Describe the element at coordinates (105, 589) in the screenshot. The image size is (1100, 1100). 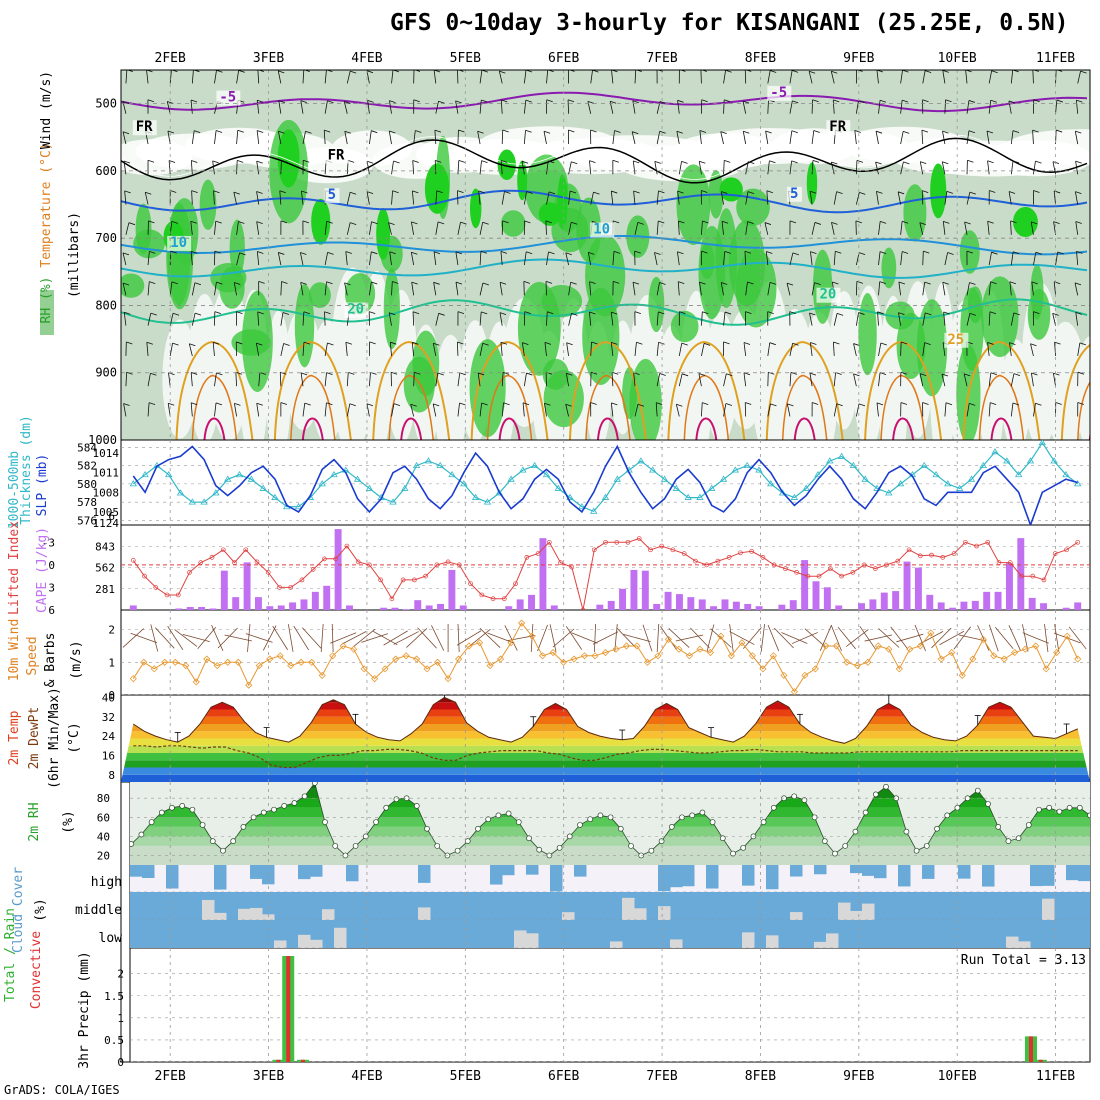
I see `cape-tick-label: 281` at that location.